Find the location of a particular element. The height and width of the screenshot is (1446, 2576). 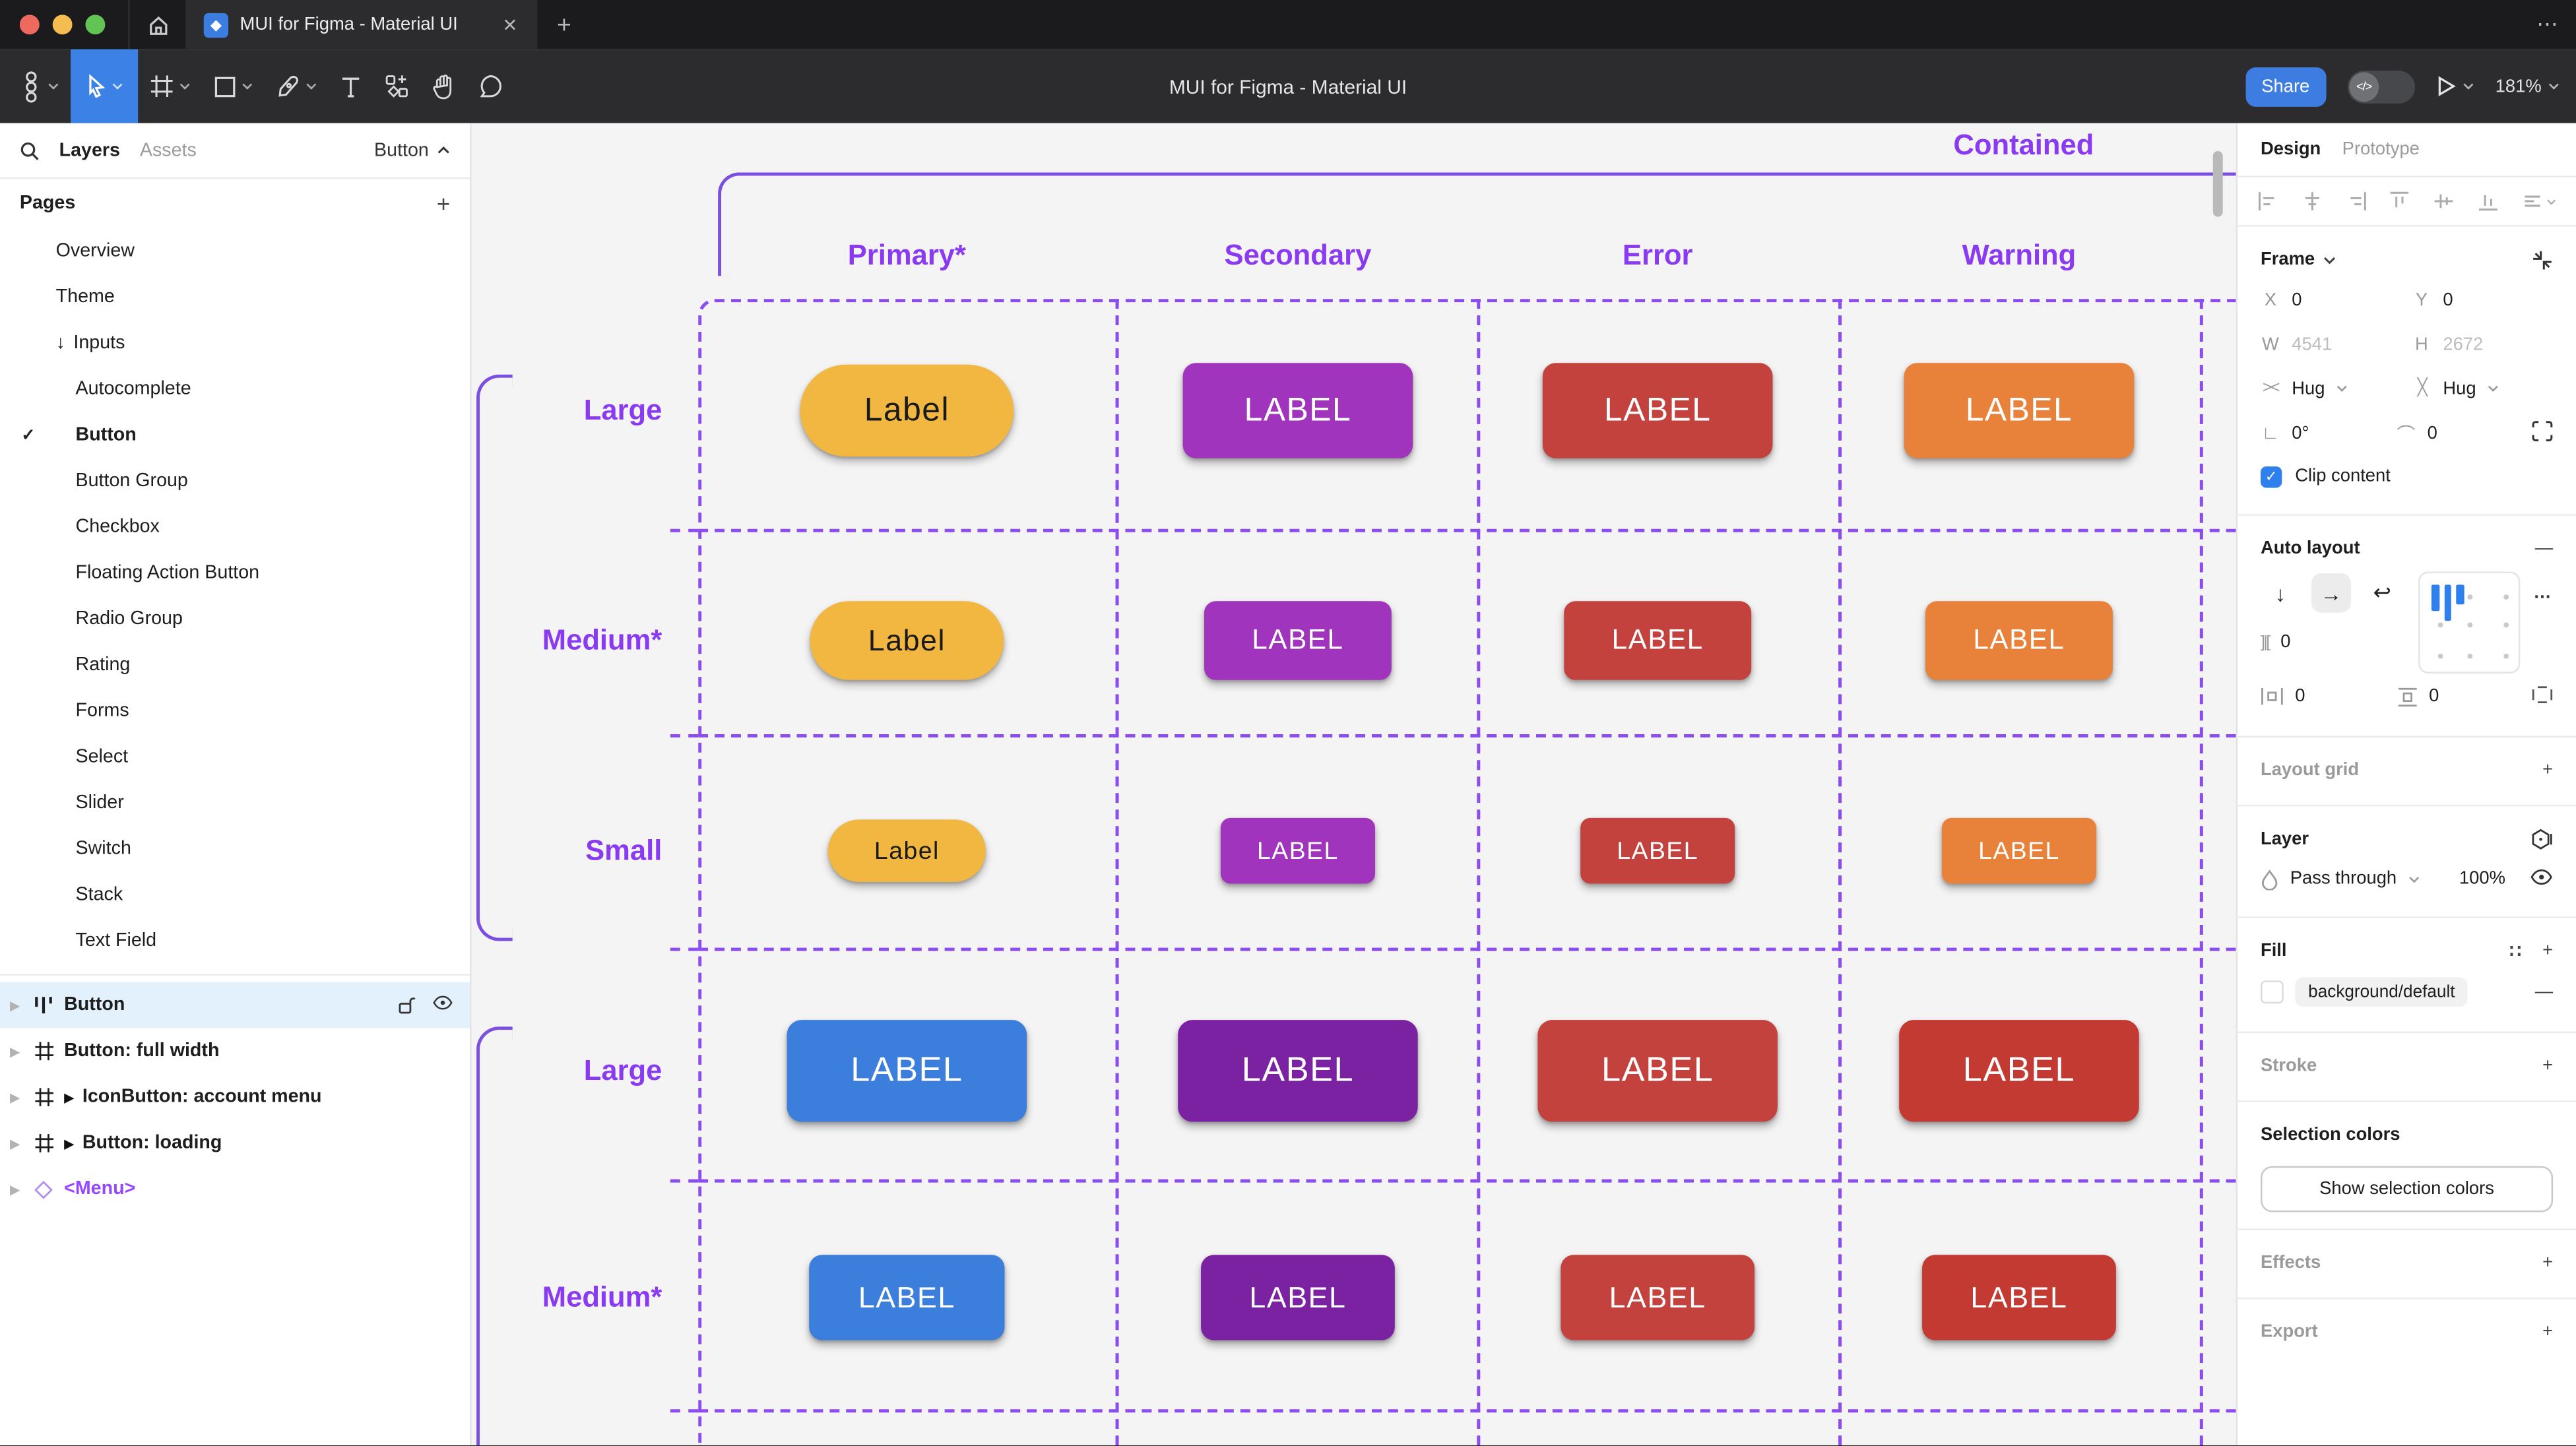

blend-mode-dropdown: Pass through is located at coordinates (2343, 879).